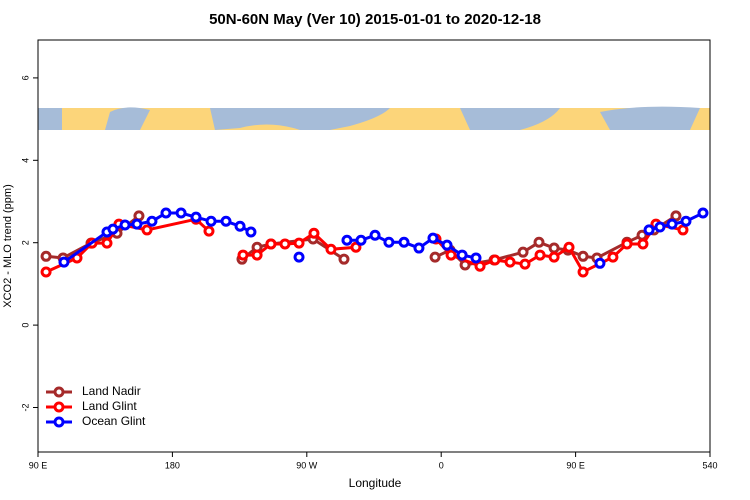 Image resolution: width=750 pixels, height=500 pixels. I want to click on map-band, so click(374, 118).